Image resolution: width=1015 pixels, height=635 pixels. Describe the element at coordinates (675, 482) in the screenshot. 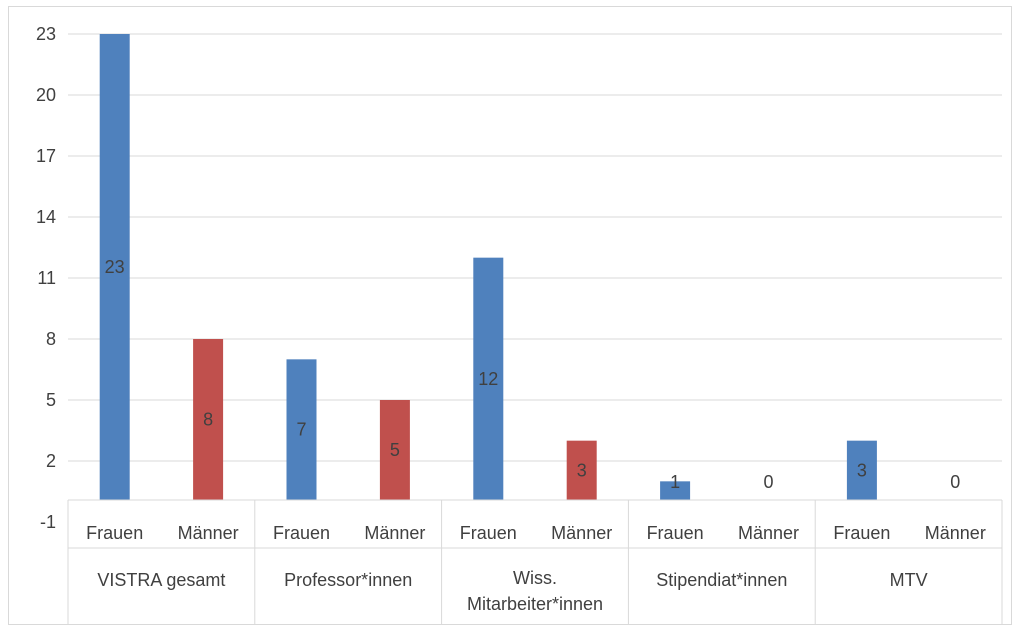

I see `data-label: 1` at that location.